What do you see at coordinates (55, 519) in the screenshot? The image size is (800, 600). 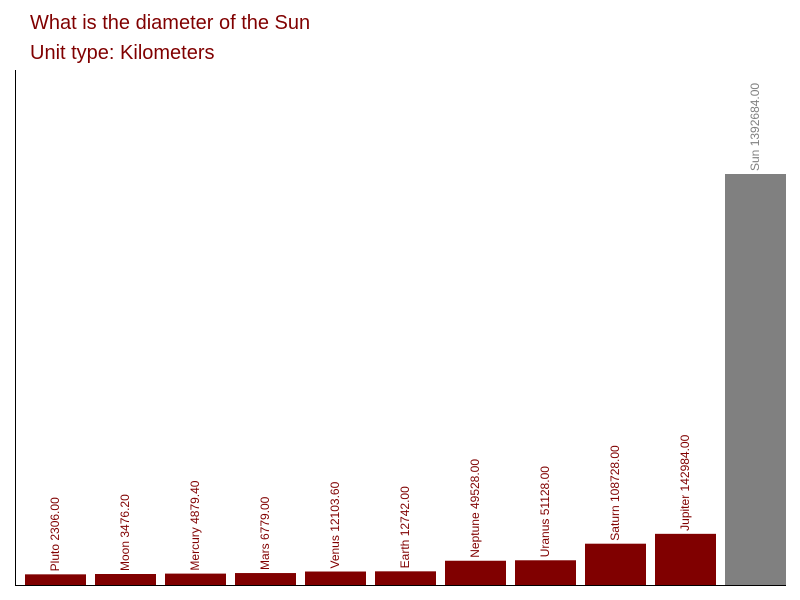 I see `bar-value-label: 2306.00` at bounding box center [55, 519].